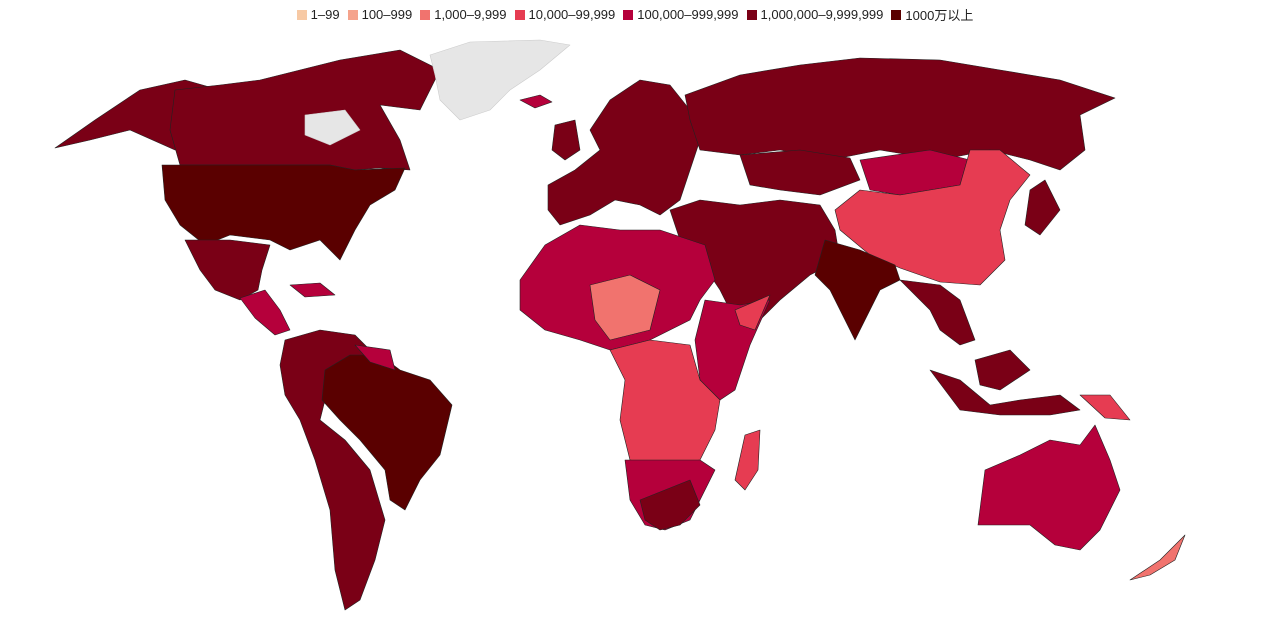 This screenshot has height=619, width=1270. I want to click on legend-item: 1,000–9,999, so click(463, 14).